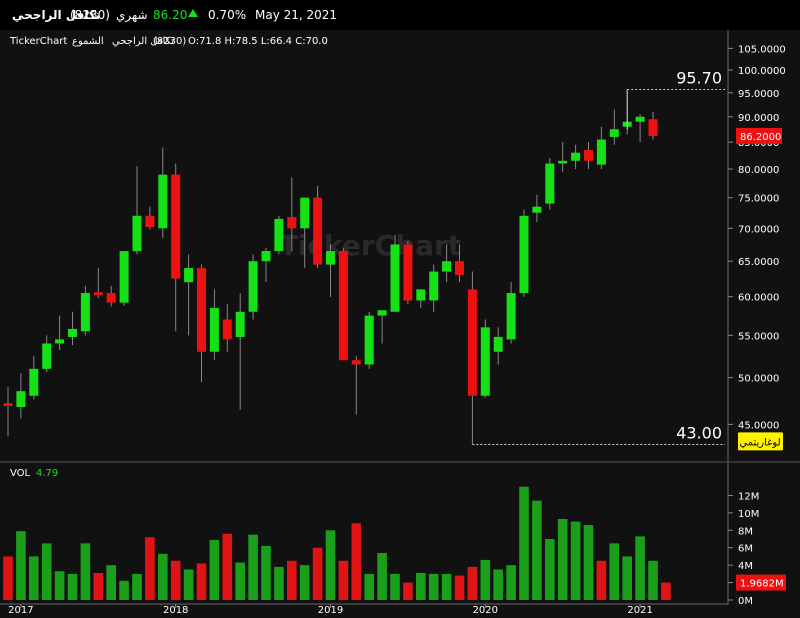  Describe the element at coordinates (745, 549) in the screenshot. I see `volume-tick-label: 6M` at that location.